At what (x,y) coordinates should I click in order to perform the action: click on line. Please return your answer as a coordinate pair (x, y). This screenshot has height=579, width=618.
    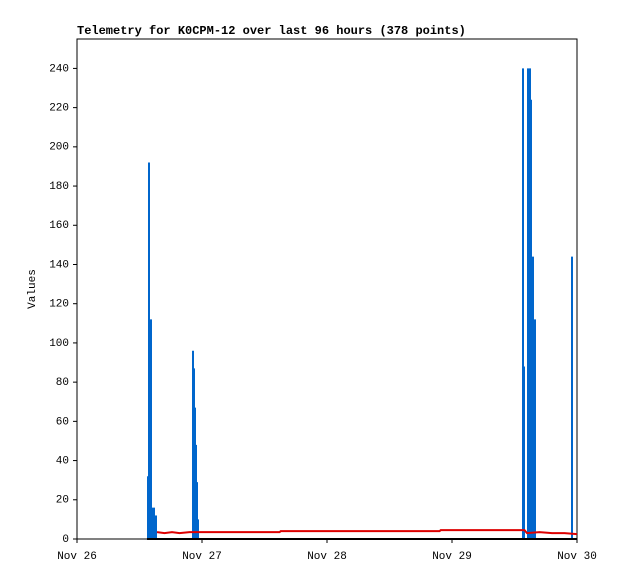
    Looking at the image, I should click on (367, 532).